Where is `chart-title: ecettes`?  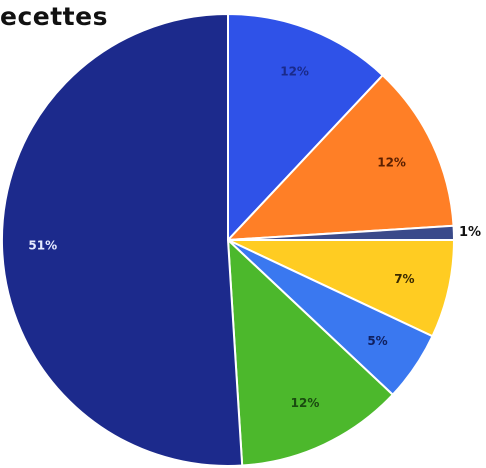 chart-title: ecettes is located at coordinates (54, 16).